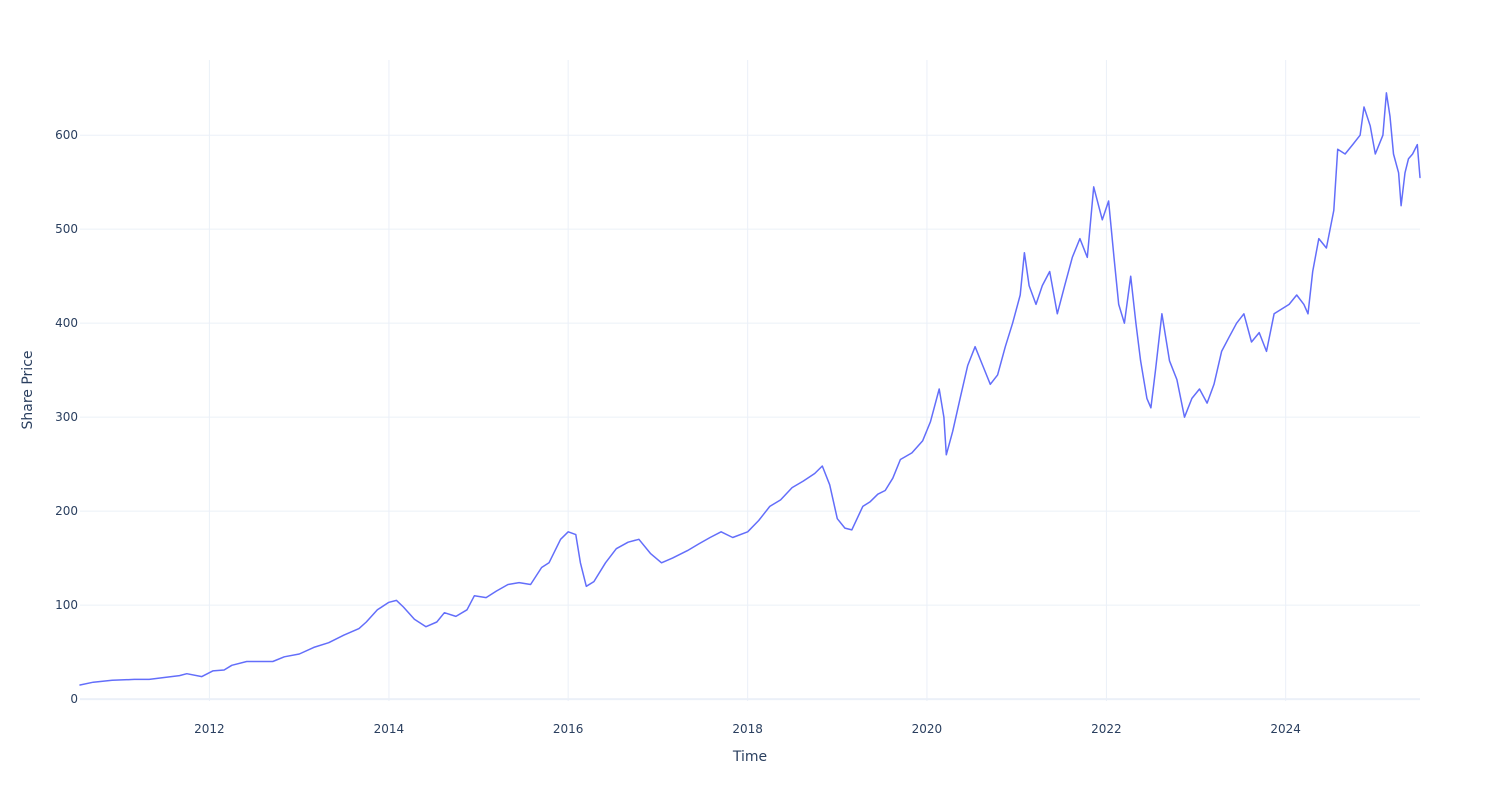 This screenshot has height=800, width=1500. I want to click on y-axis-title: Share Price, so click(28, 389).